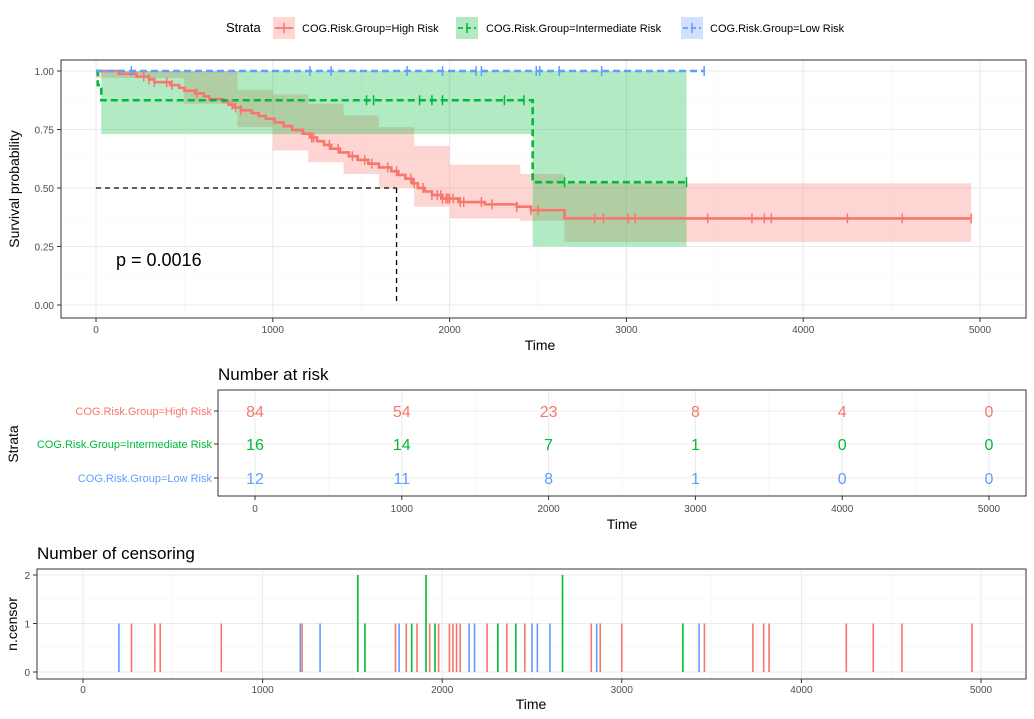  I want to click on y-tick-label: 0.75, so click(45, 131).